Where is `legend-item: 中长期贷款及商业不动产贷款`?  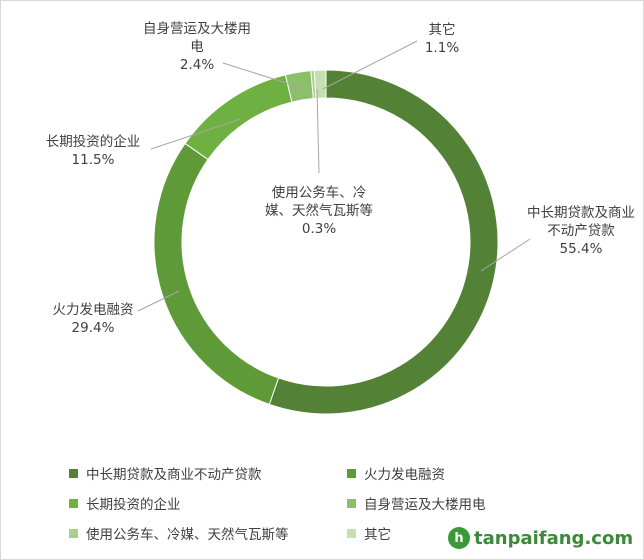 legend-item: 中长期贷款及商业不动产贷款 is located at coordinates (165, 473).